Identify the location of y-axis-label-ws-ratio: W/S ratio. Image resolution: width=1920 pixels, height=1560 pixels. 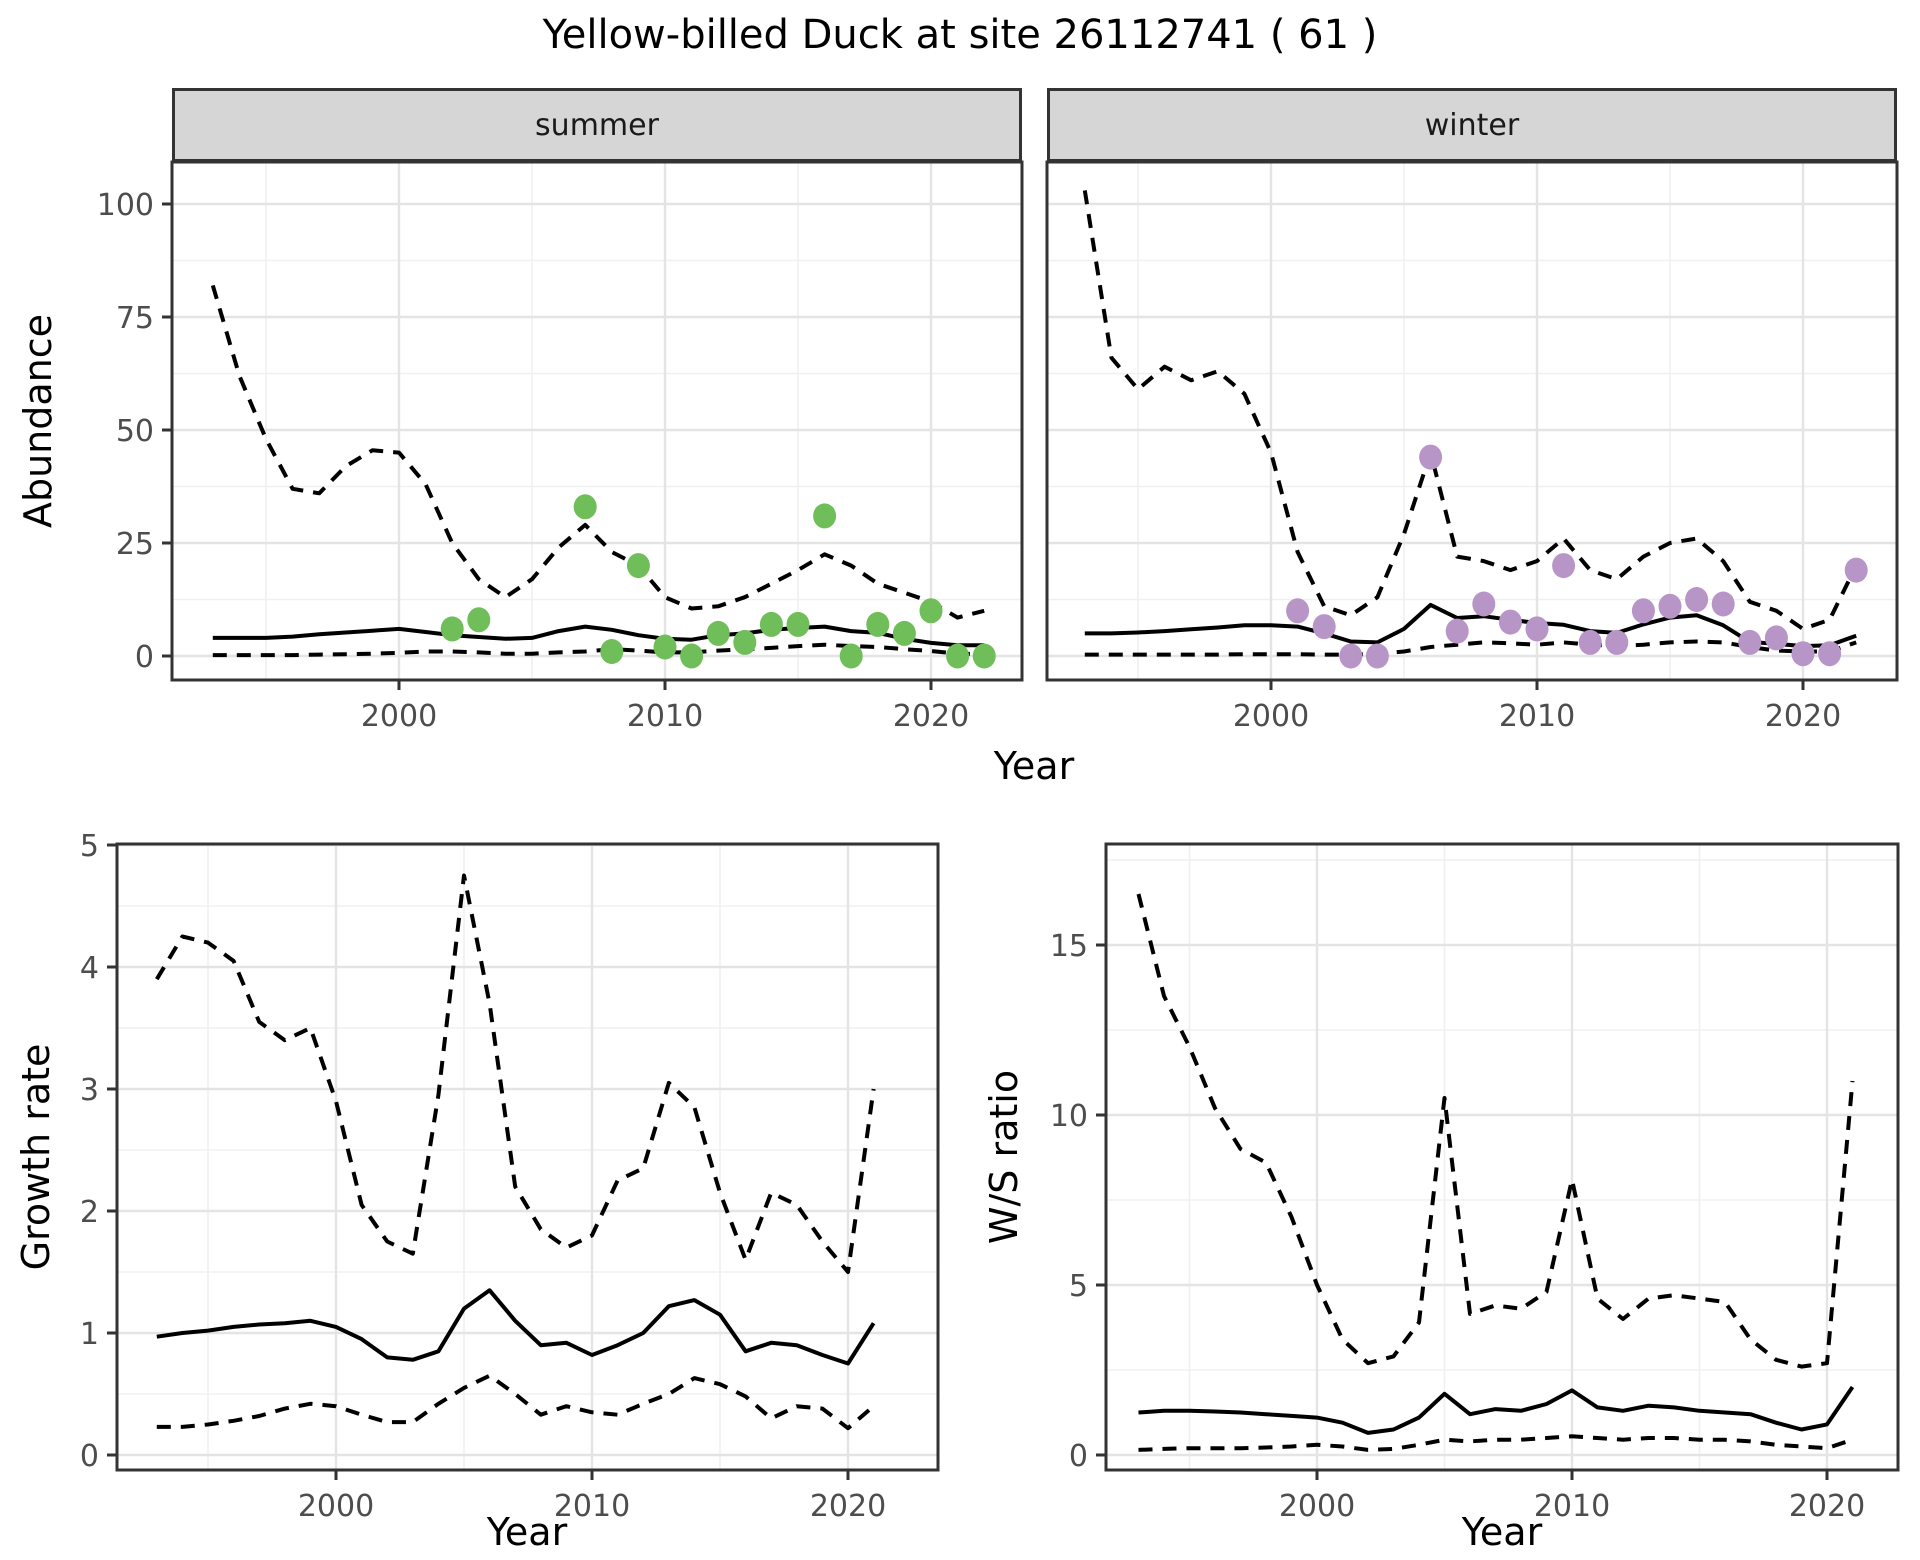
(1004, 1157).